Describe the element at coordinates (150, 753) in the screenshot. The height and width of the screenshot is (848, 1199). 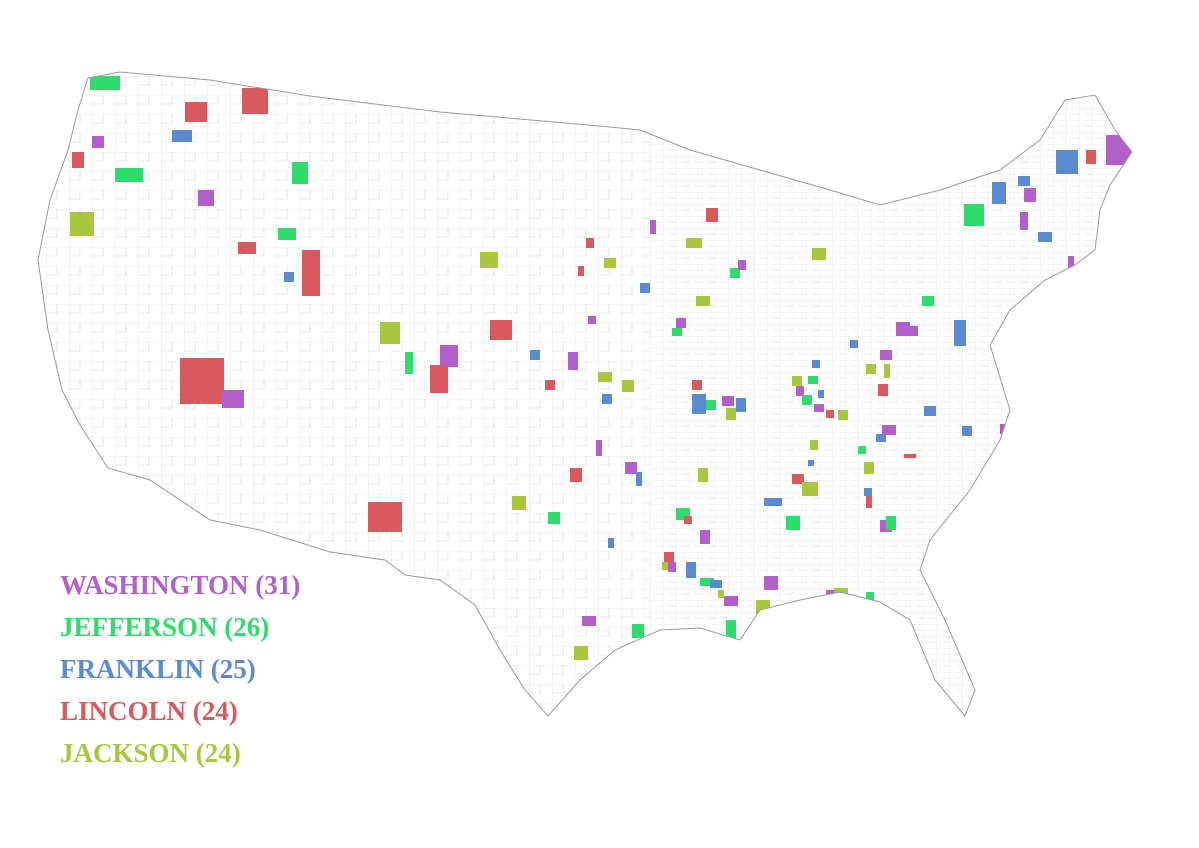
I see `legend-entry: JACKSON (24)` at that location.